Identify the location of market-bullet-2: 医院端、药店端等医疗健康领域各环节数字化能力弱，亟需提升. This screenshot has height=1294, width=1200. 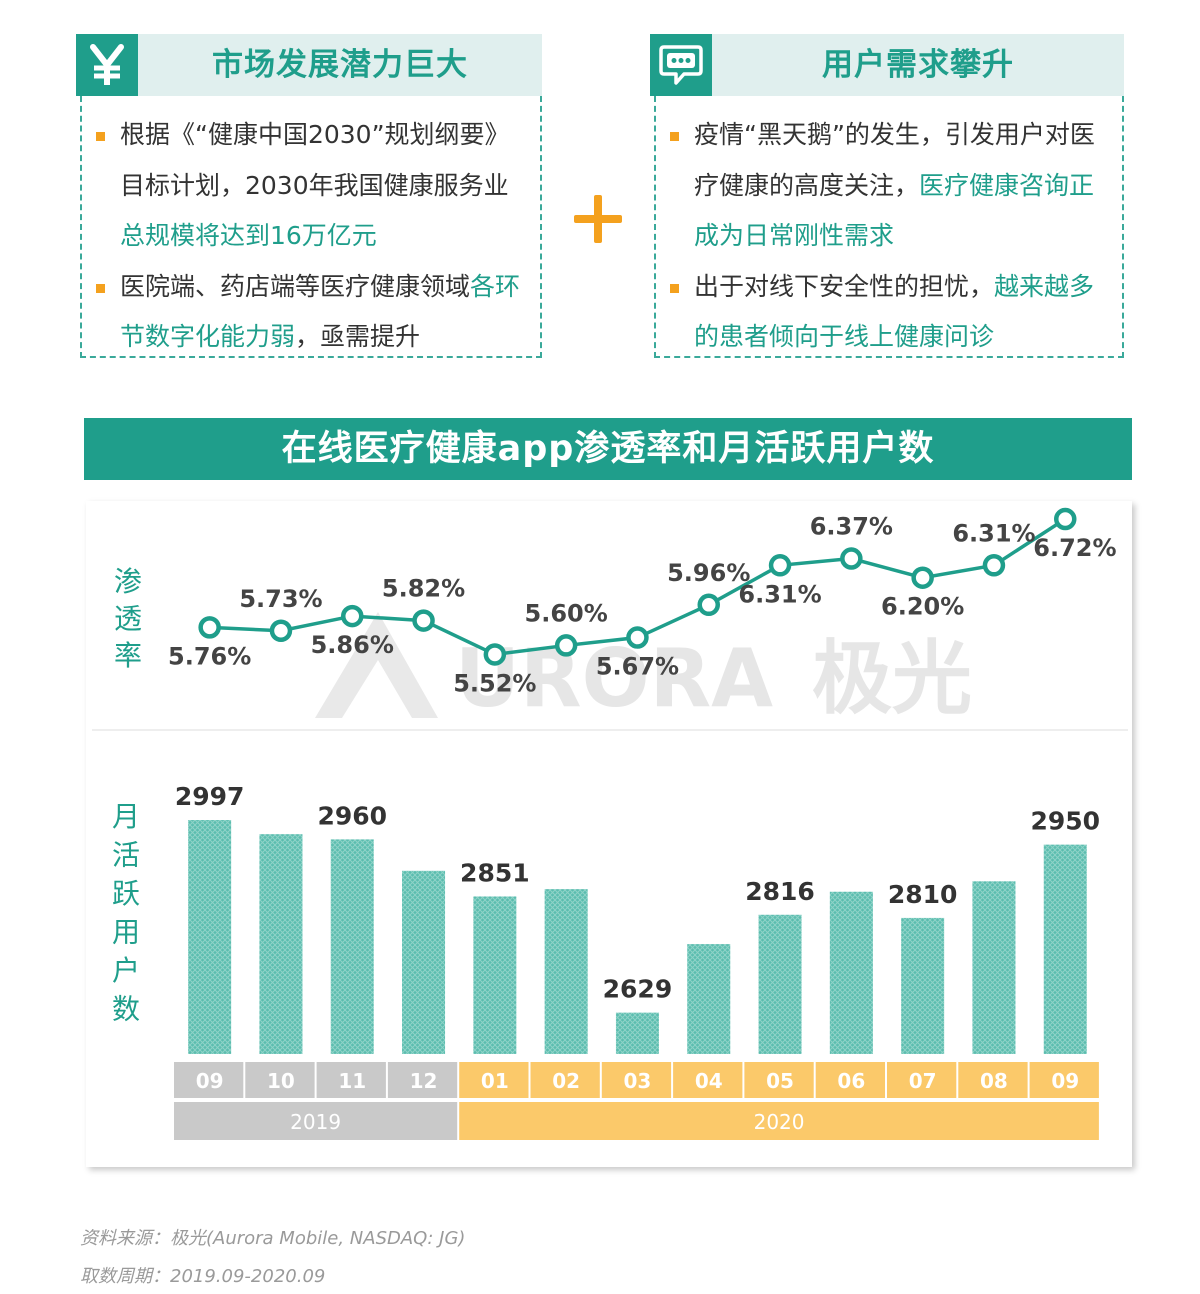
(310, 312).